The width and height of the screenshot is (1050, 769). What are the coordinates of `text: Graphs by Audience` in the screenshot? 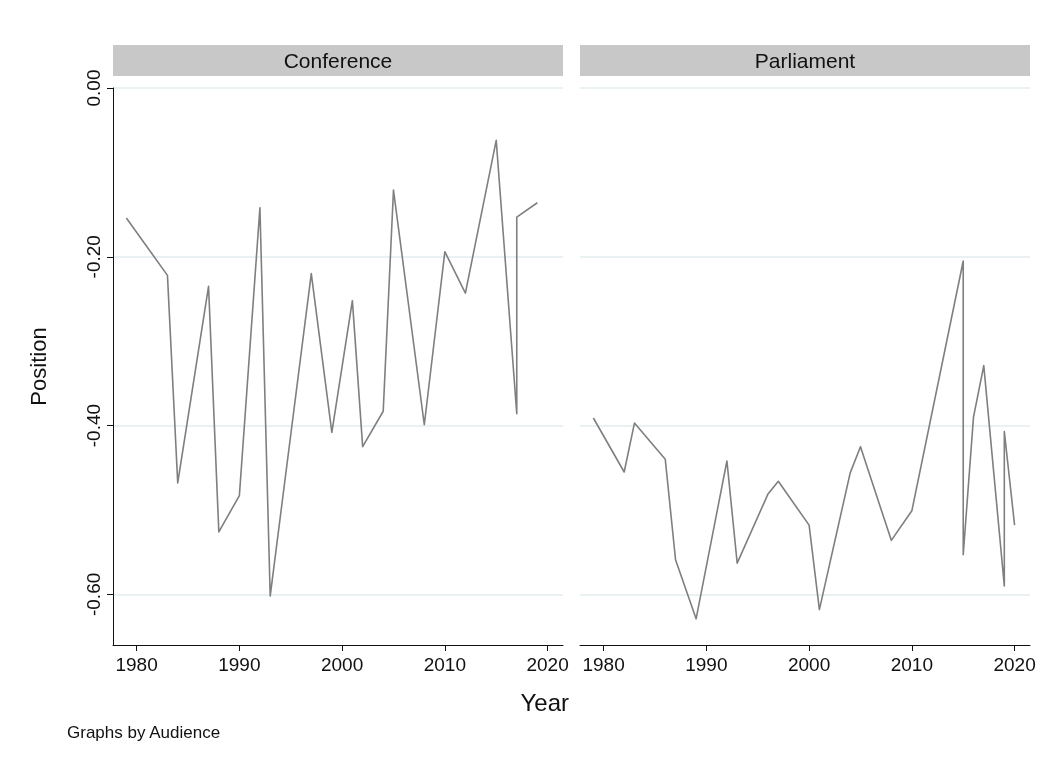 It's located at (144, 732).